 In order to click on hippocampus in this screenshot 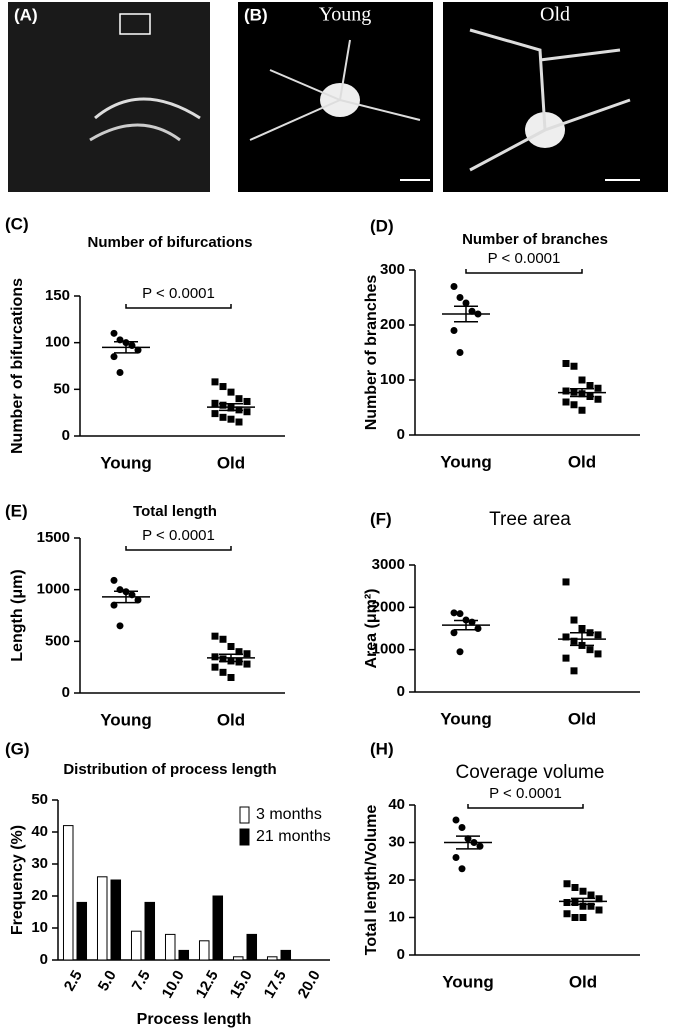, I will do `click(147, 108)`.